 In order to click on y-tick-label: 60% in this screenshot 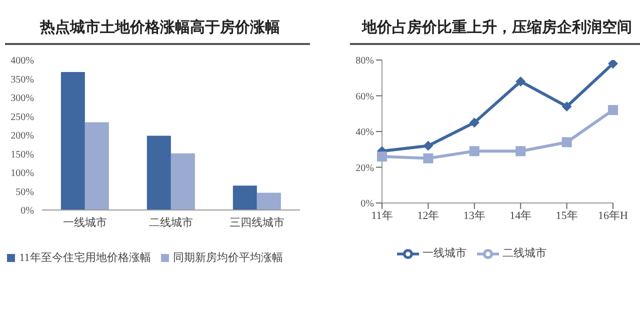, I will do `click(365, 96)`.